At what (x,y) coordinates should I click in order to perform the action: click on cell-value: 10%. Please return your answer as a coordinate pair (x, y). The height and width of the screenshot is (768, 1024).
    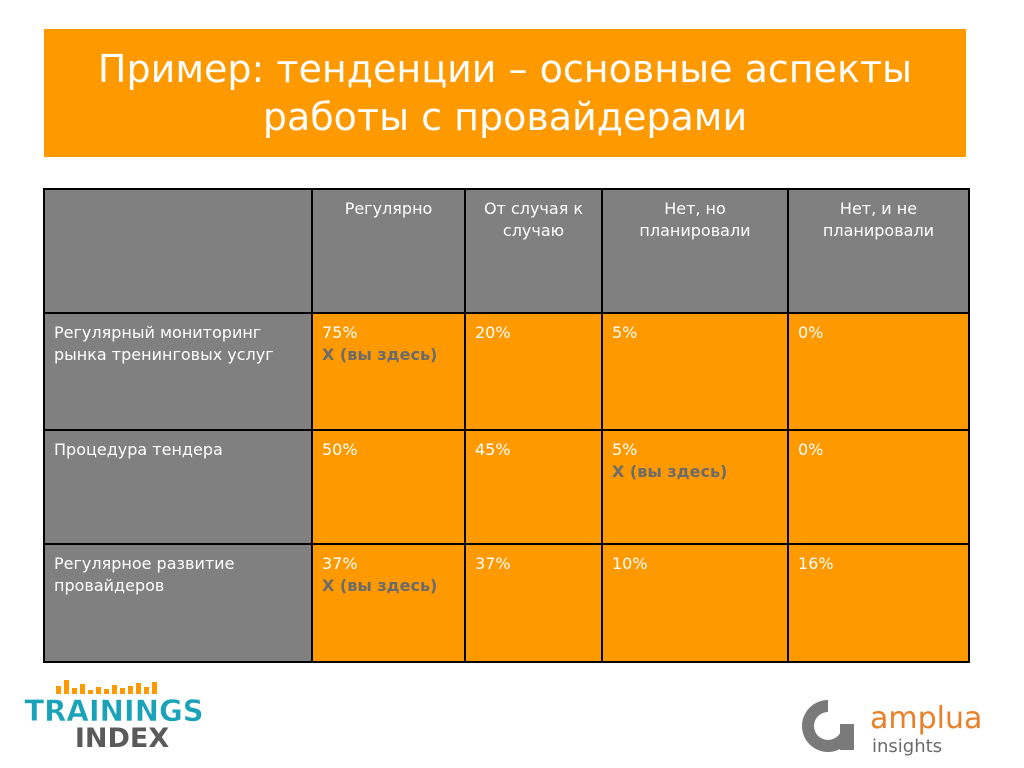
    Looking at the image, I should click on (630, 563).